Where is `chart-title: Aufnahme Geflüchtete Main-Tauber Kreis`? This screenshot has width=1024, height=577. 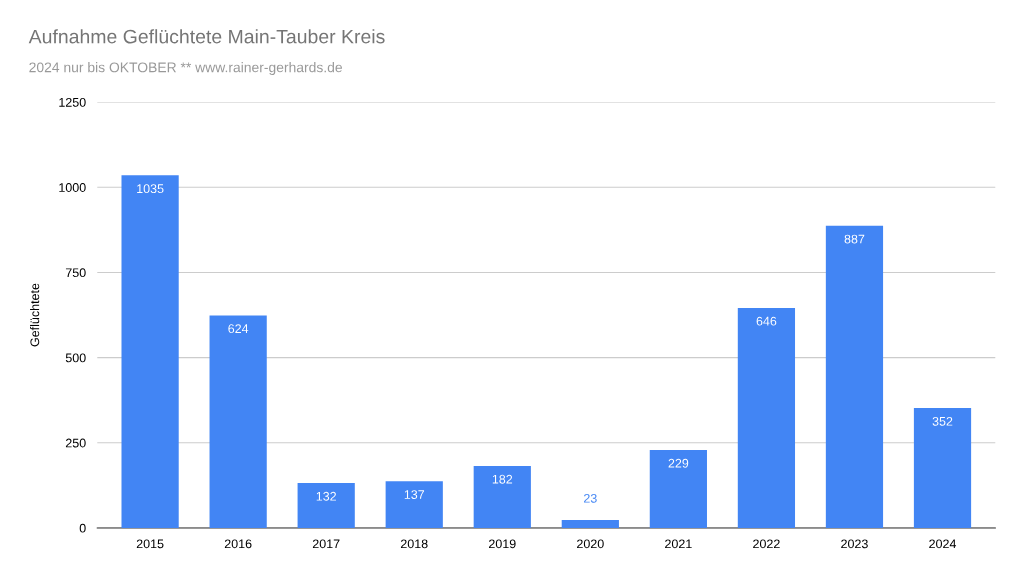 chart-title: Aufnahme Geflüchtete Main-Tauber Kreis is located at coordinates (206, 36).